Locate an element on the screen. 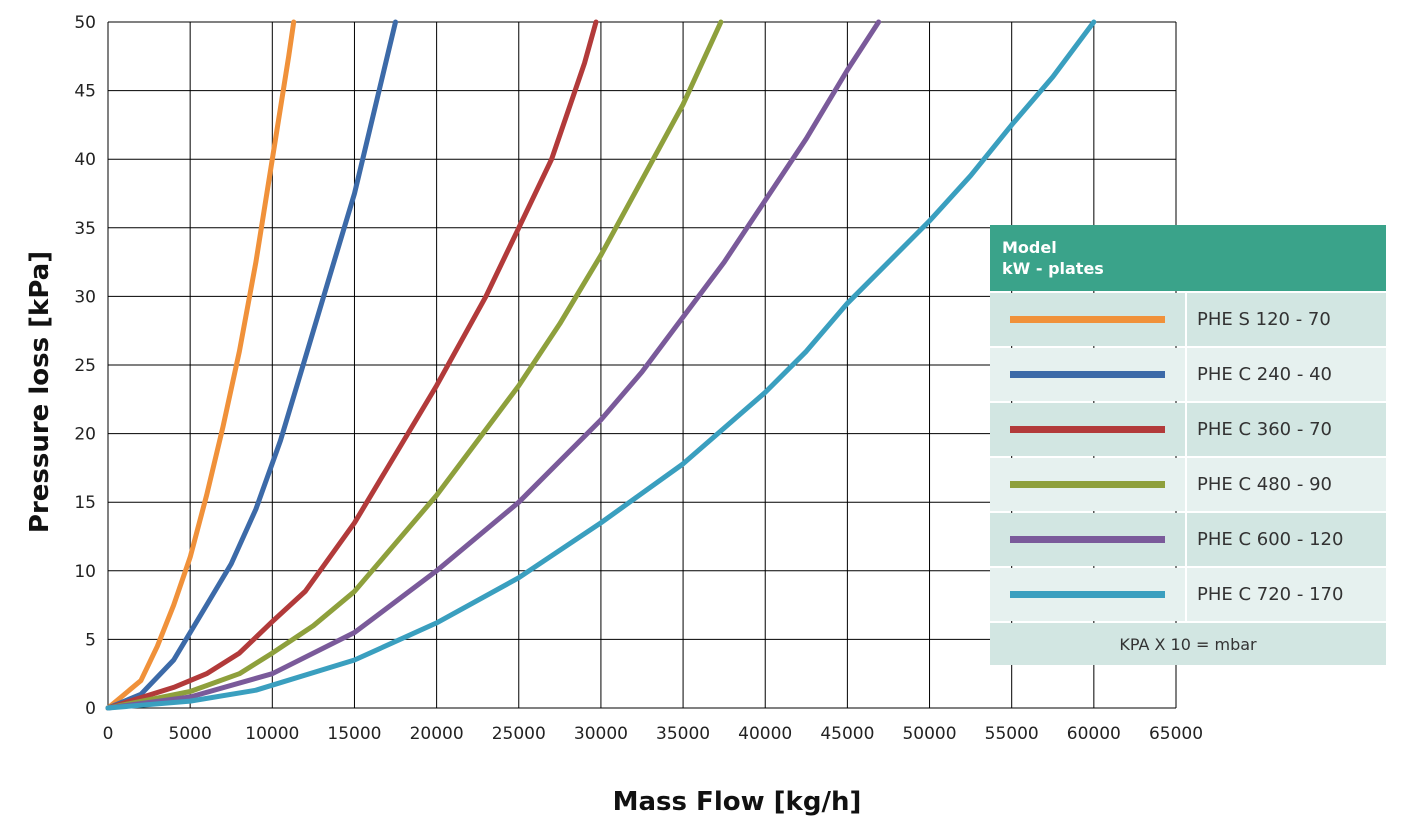 This screenshot has width=1404, height=819. x-tick-label: 45000 is located at coordinates (847, 734).